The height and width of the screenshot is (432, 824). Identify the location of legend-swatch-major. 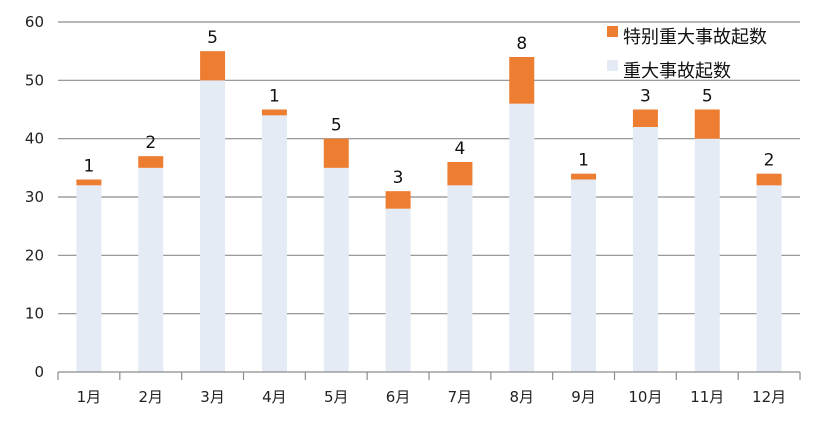
(612, 65).